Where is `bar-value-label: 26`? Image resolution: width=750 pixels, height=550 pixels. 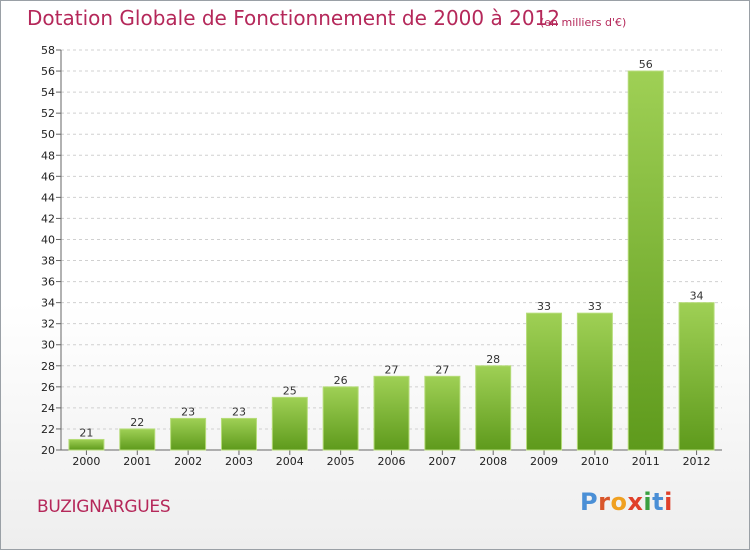
bar-value-label: 26 is located at coordinates (341, 380).